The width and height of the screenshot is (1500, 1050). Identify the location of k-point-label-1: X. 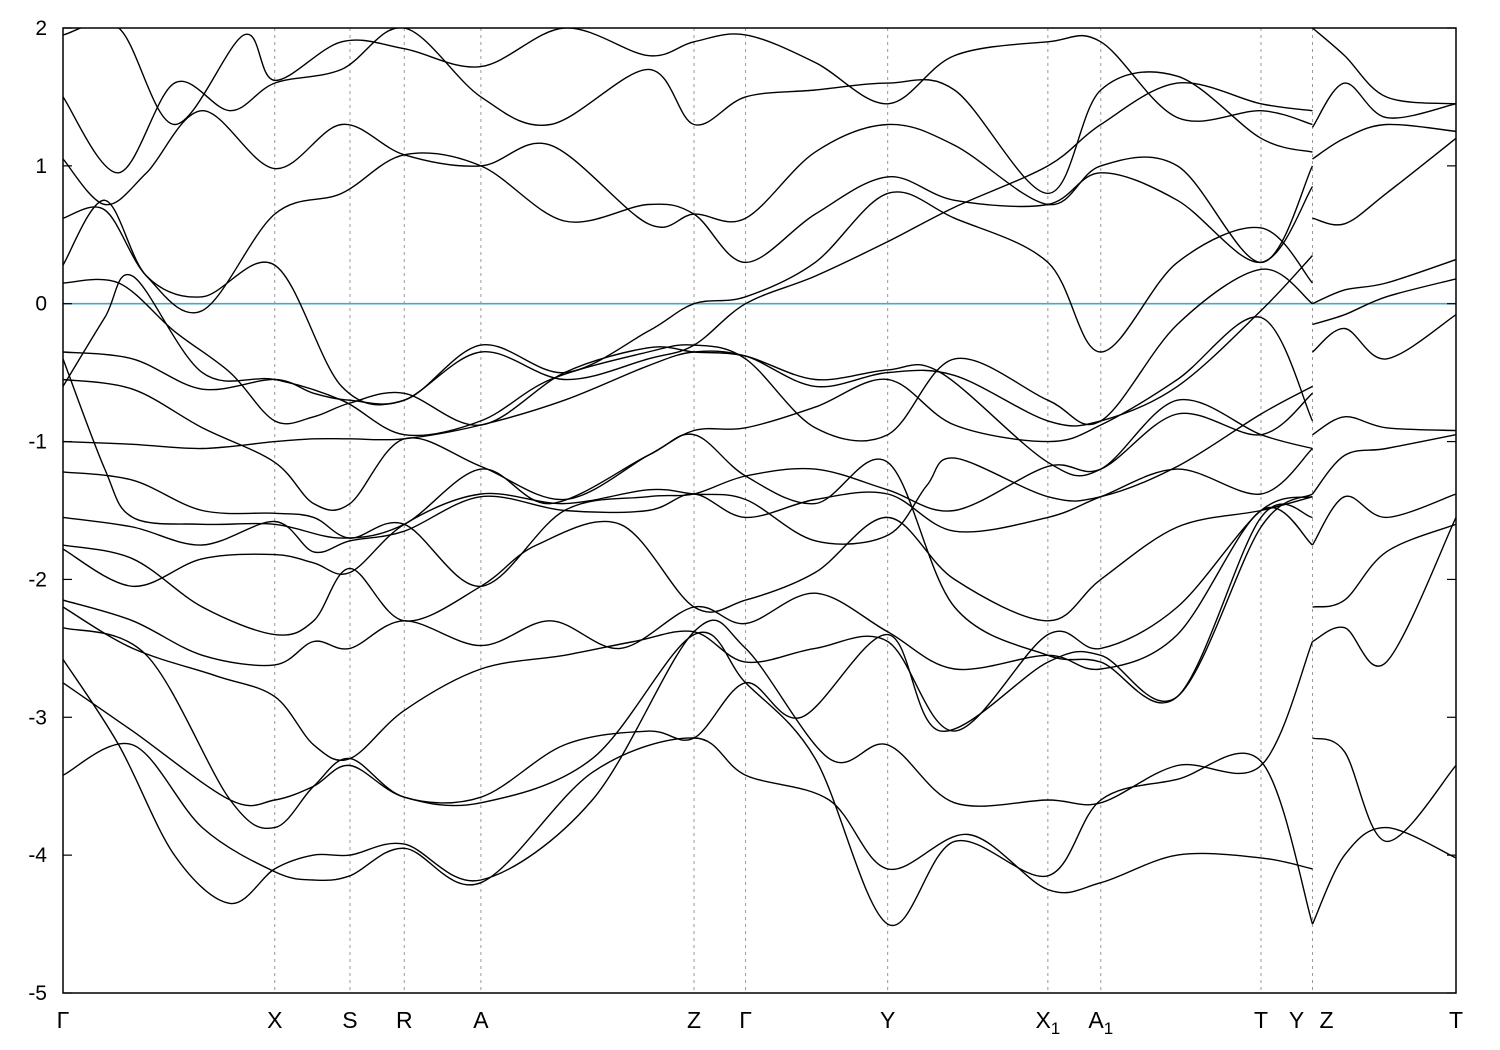
(274, 1020).